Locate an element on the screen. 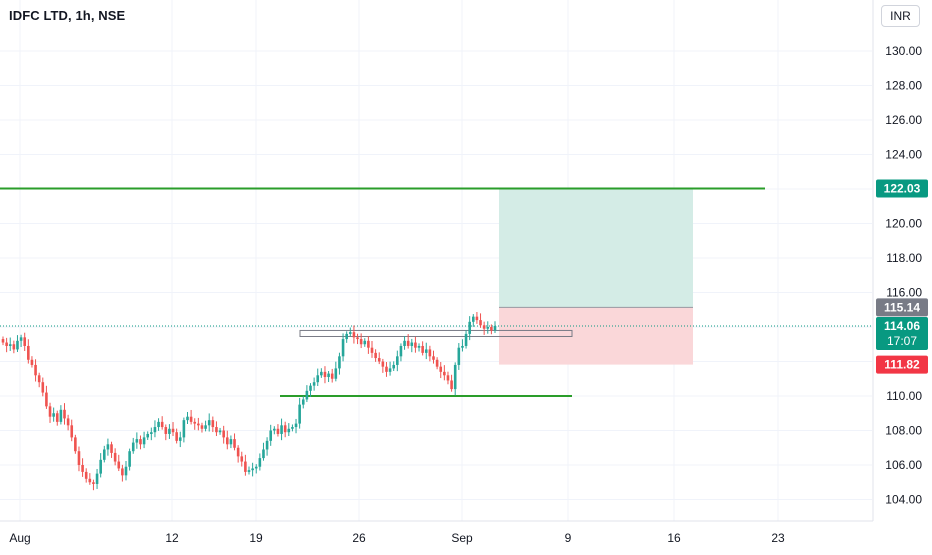  y-tick-label: 130.00 is located at coordinates (903, 51).